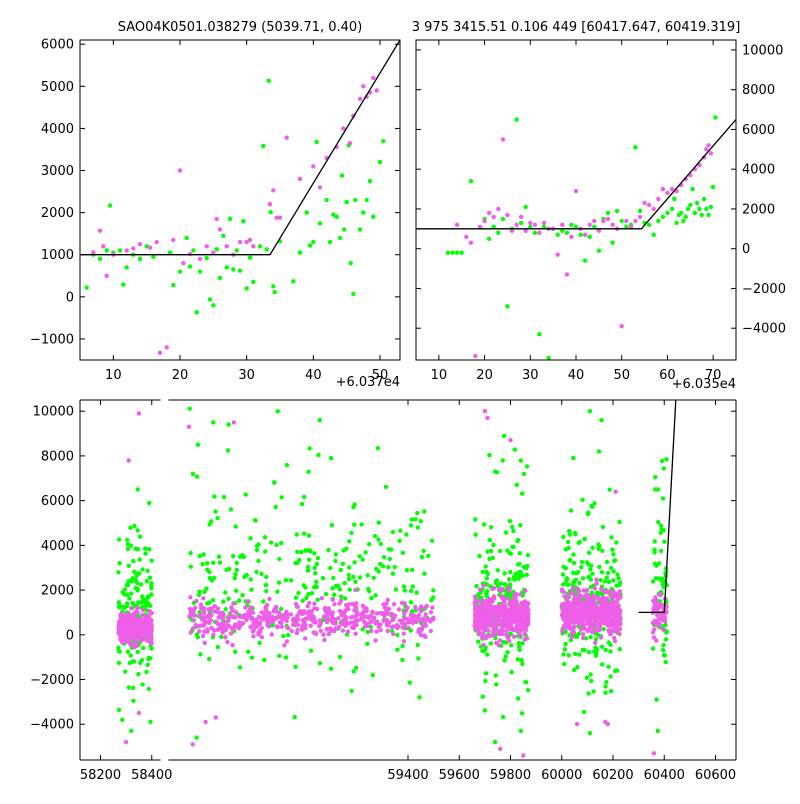 This screenshot has width=800, height=804. I want to click on y-tick-label: 8000, so click(57, 456).